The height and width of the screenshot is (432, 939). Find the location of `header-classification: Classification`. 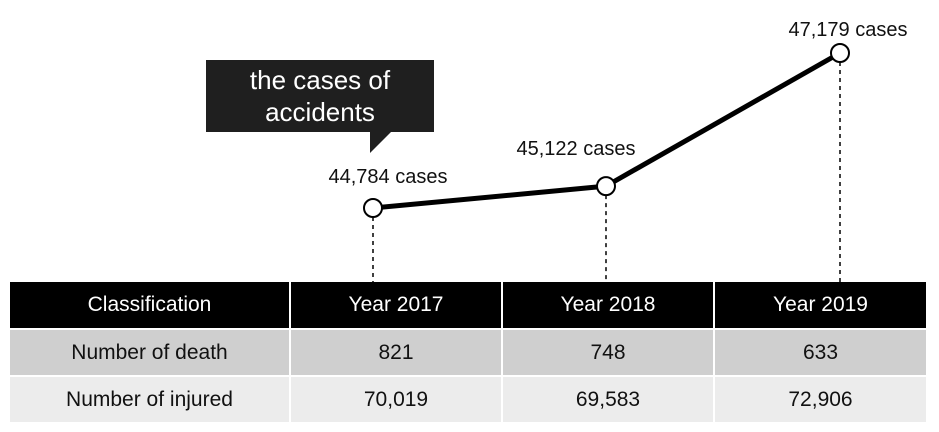

header-classification: Classification is located at coordinates (150, 305).